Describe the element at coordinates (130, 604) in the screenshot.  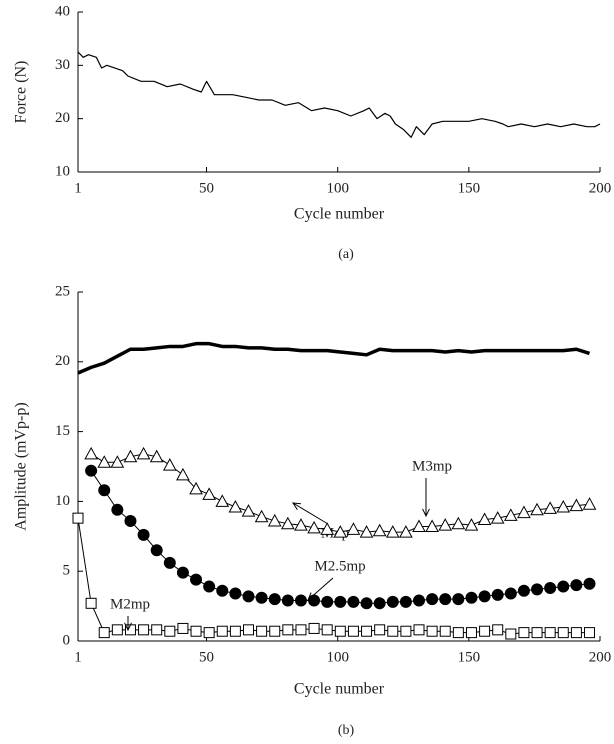
I see `series-label: M2mp` at that location.